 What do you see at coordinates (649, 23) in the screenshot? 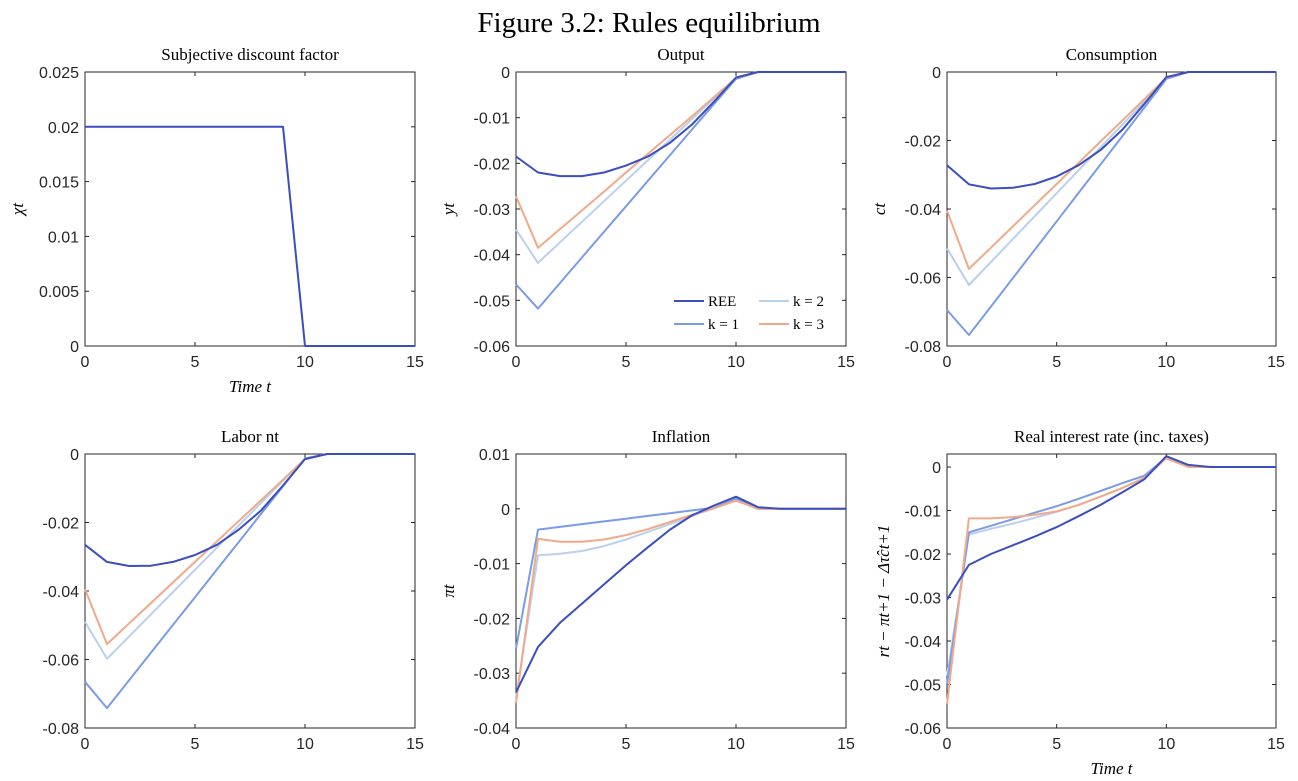
I see `figure-title: Figure 3.2: Rules equilibrium` at bounding box center [649, 23].